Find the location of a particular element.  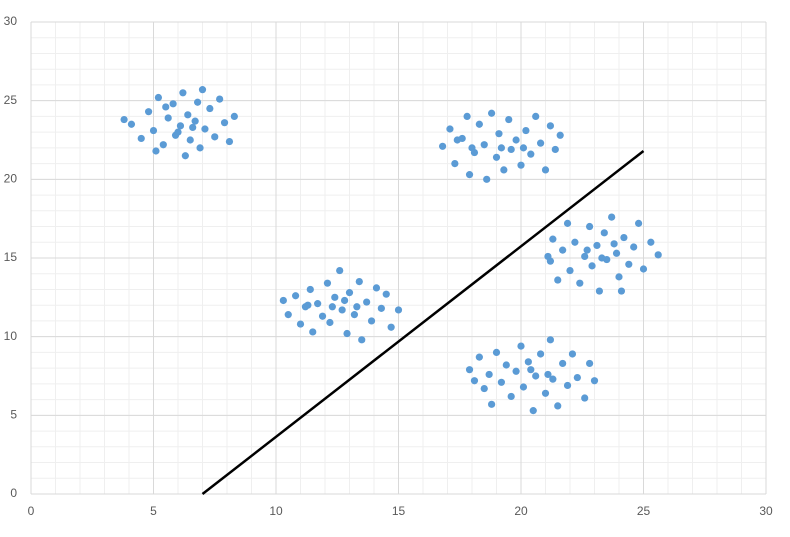

x-tick-label: 15 is located at coordinates (399, 511).